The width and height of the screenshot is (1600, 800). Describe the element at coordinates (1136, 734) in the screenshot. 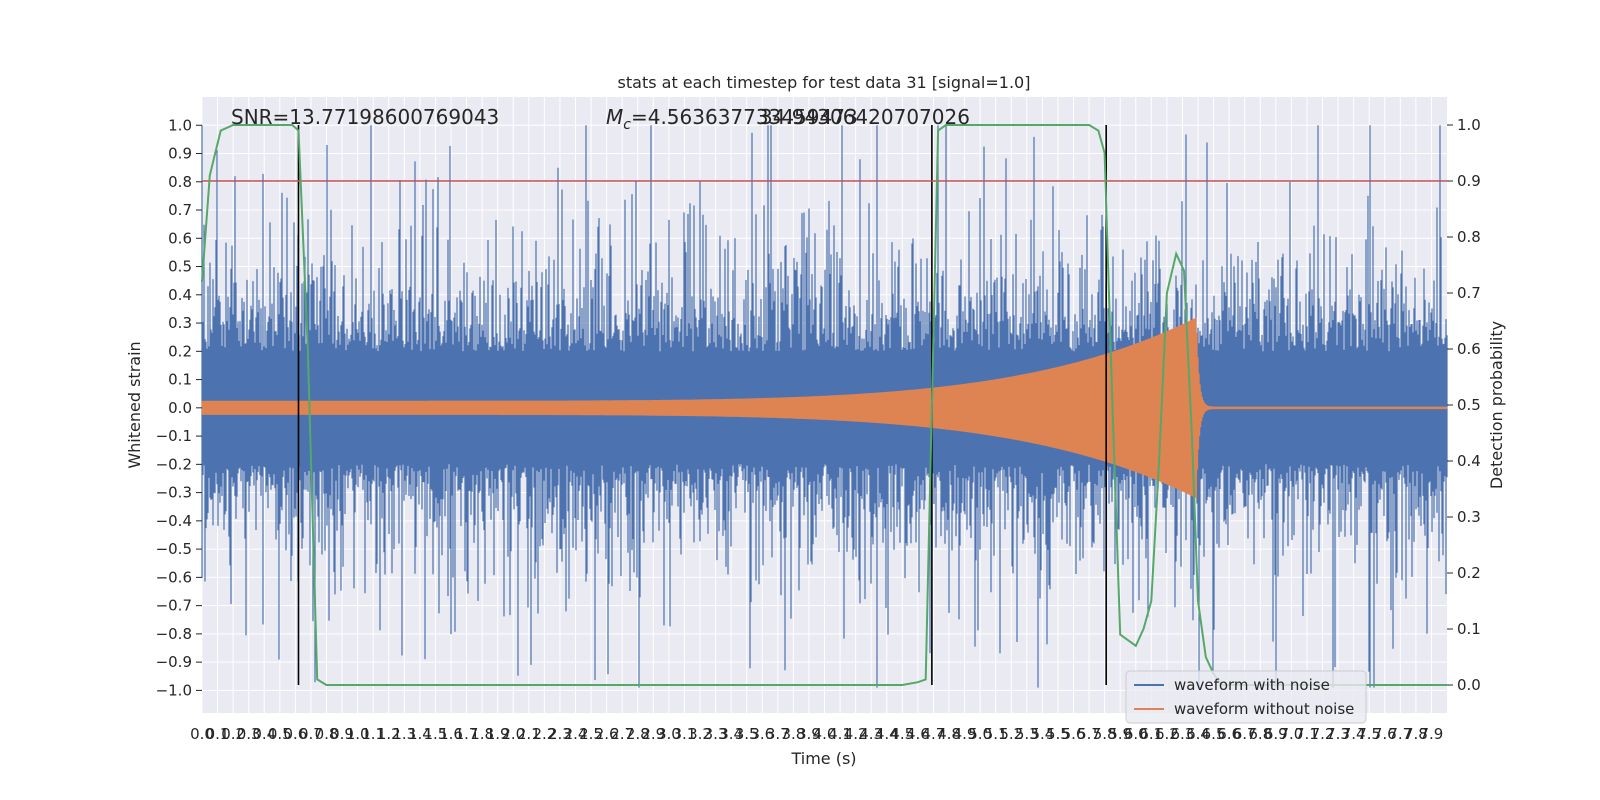

I see `x-tick-label: 6.0` at that location.